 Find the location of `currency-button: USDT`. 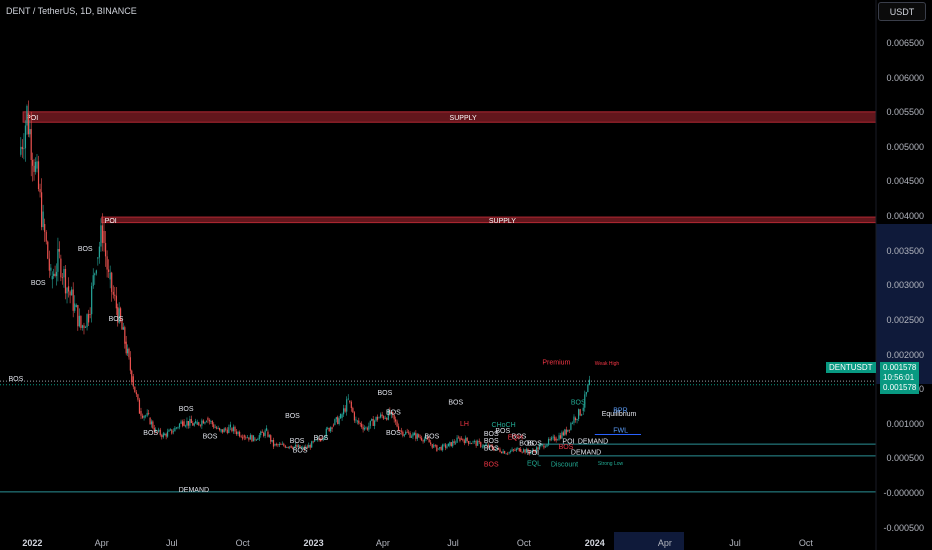

currency-button: USDT is located at coordinates (902, 11).